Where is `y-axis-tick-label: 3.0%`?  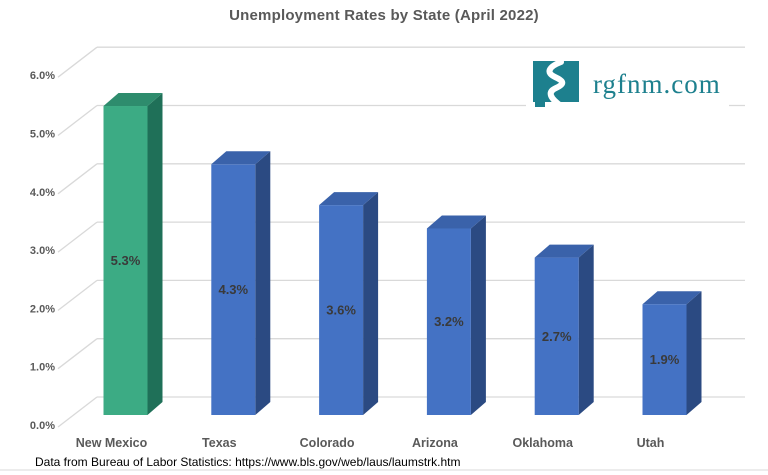
y-axis-tick-label: 3.0% is located at coordinates (42, 251).